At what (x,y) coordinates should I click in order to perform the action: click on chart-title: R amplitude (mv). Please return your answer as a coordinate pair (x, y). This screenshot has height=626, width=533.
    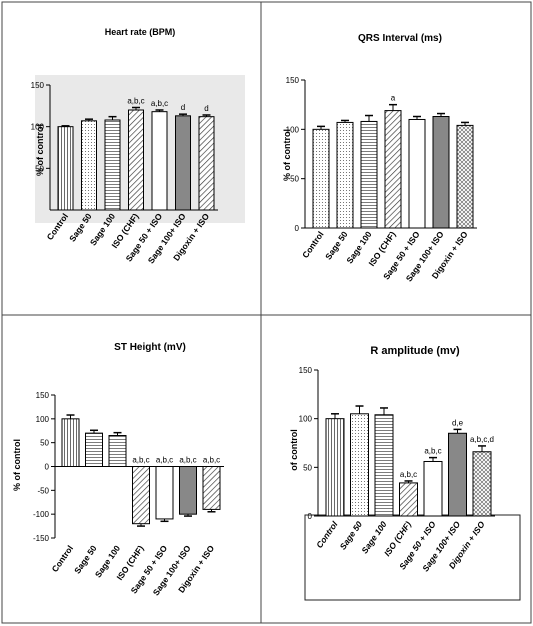
    Looking at the image, I should click on (415, 351).